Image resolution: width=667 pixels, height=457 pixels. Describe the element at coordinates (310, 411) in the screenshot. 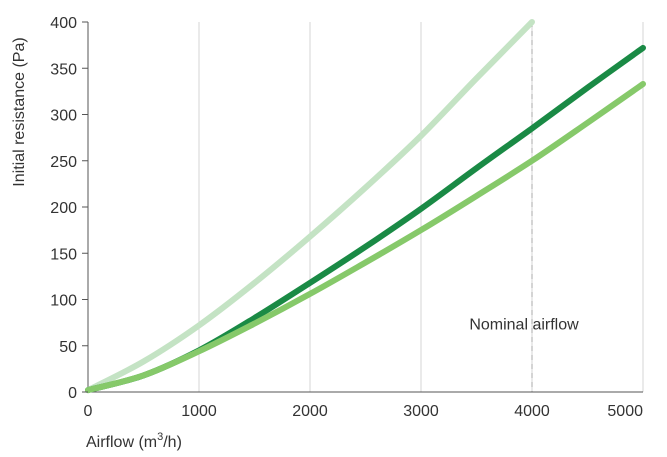

I see `x-tick-label: 2000` at that location.